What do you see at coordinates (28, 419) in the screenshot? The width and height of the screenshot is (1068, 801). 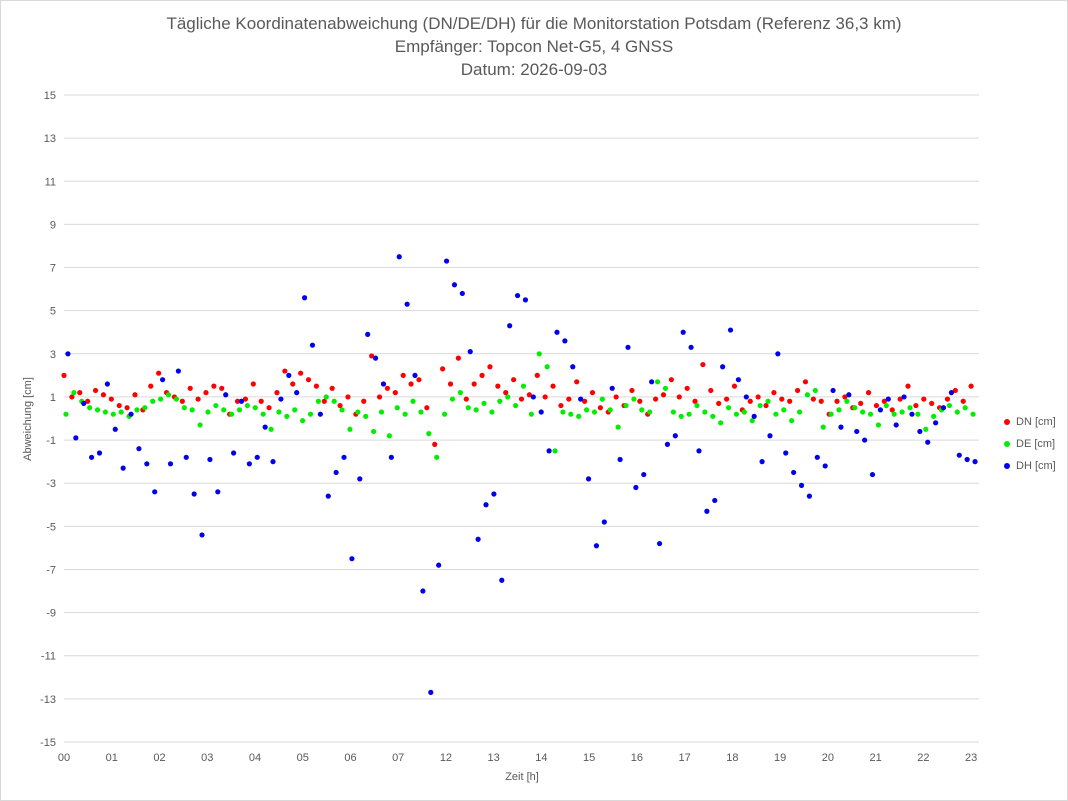 I see `y-axis-title: Abweichung [cm]` at bounding box center [28, 419].